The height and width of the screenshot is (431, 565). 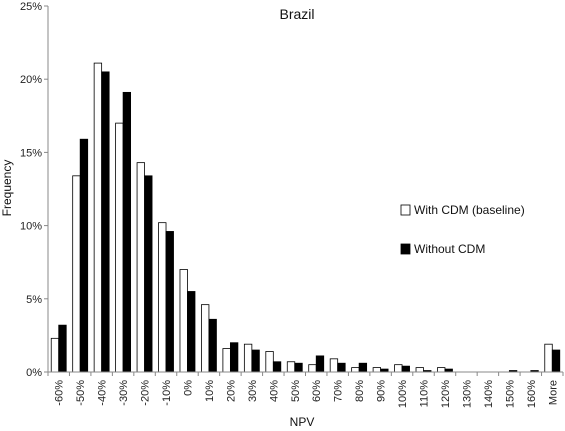 What do you see at coordinates (405, 210) in the screenshot?
I see `legend-swatch-with-cdm` at bounding box center [405, 210].